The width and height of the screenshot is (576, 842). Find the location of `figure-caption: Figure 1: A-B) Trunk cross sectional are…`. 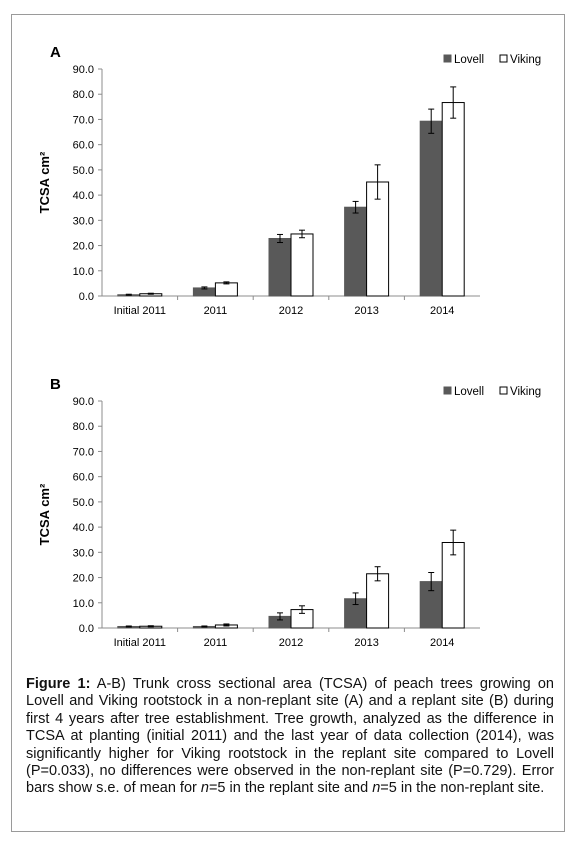

figure-caption: Figure 1: A-B) Trunk cross sectional are… is located at coordinates (290, 737).